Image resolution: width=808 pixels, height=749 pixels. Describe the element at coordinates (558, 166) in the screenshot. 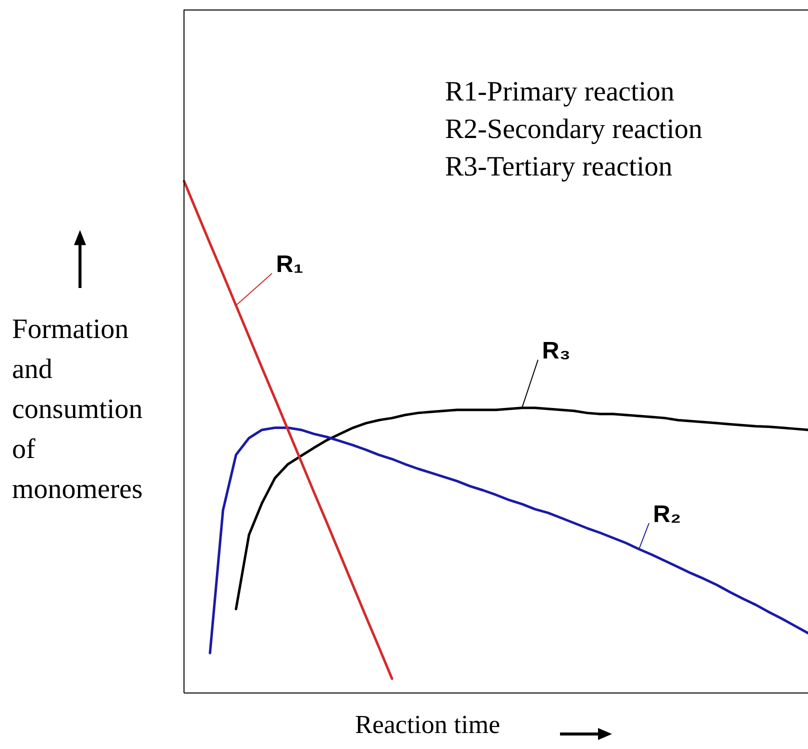

I see `annotation: R3-Tertiary reaction` at that location.